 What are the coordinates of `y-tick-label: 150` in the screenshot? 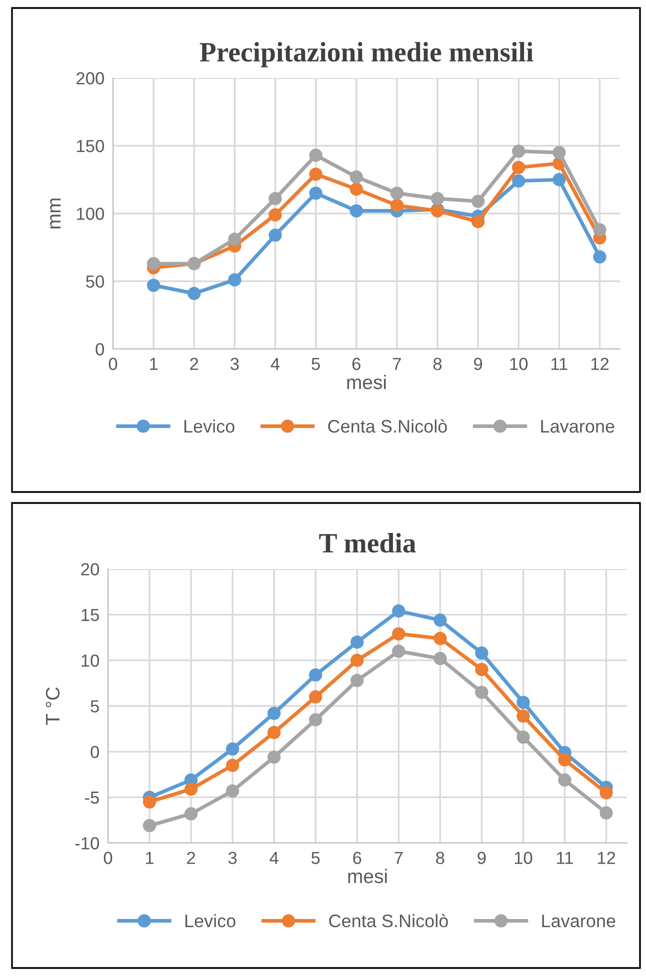 It's located at (90, 146).